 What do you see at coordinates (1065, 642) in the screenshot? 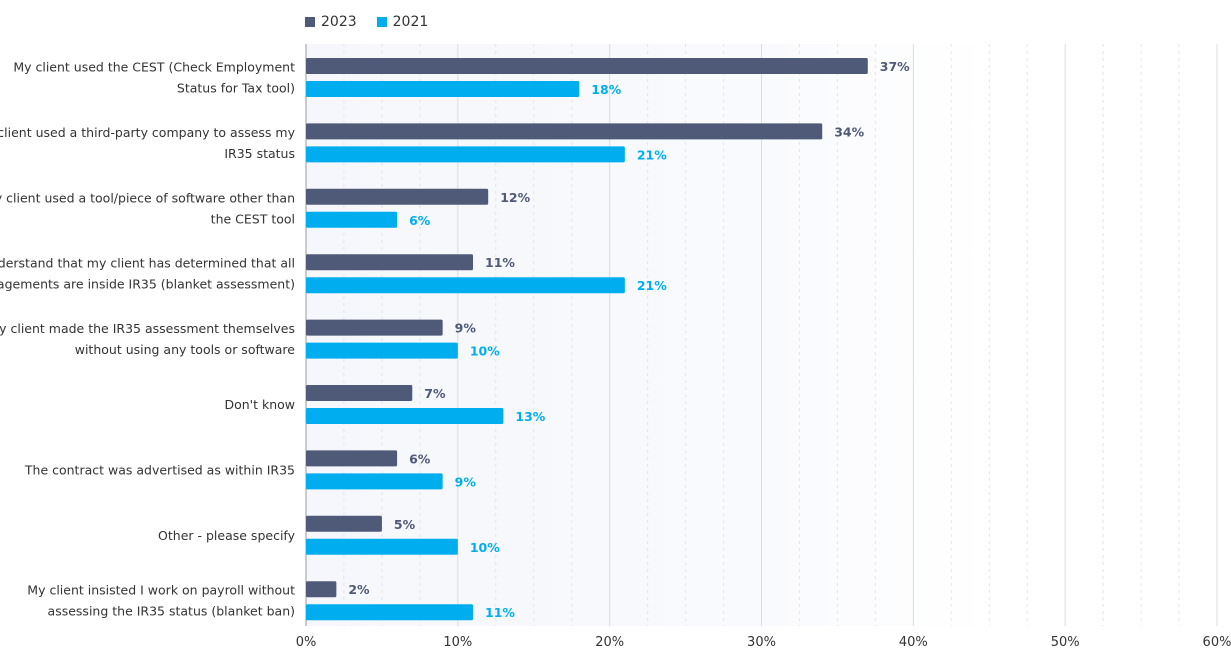
I see `x-tick-label: 50%` at bounding box center [1065, 642].